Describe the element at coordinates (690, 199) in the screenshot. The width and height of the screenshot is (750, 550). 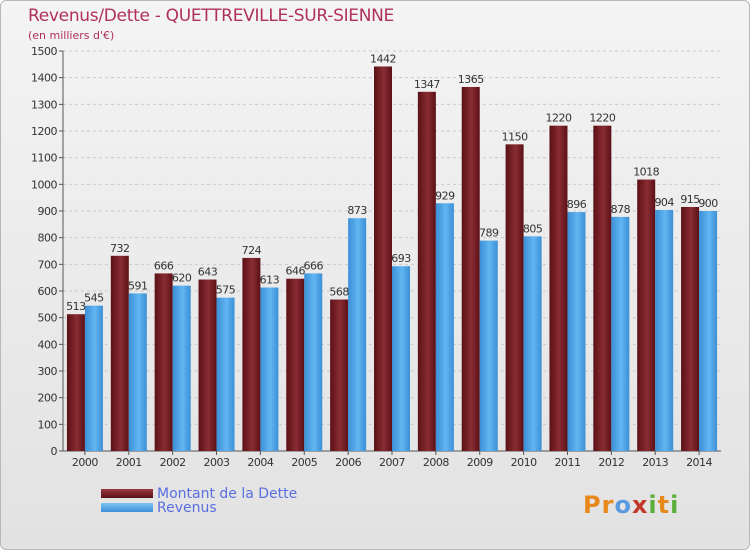
I see `data-label: 915` at that location.